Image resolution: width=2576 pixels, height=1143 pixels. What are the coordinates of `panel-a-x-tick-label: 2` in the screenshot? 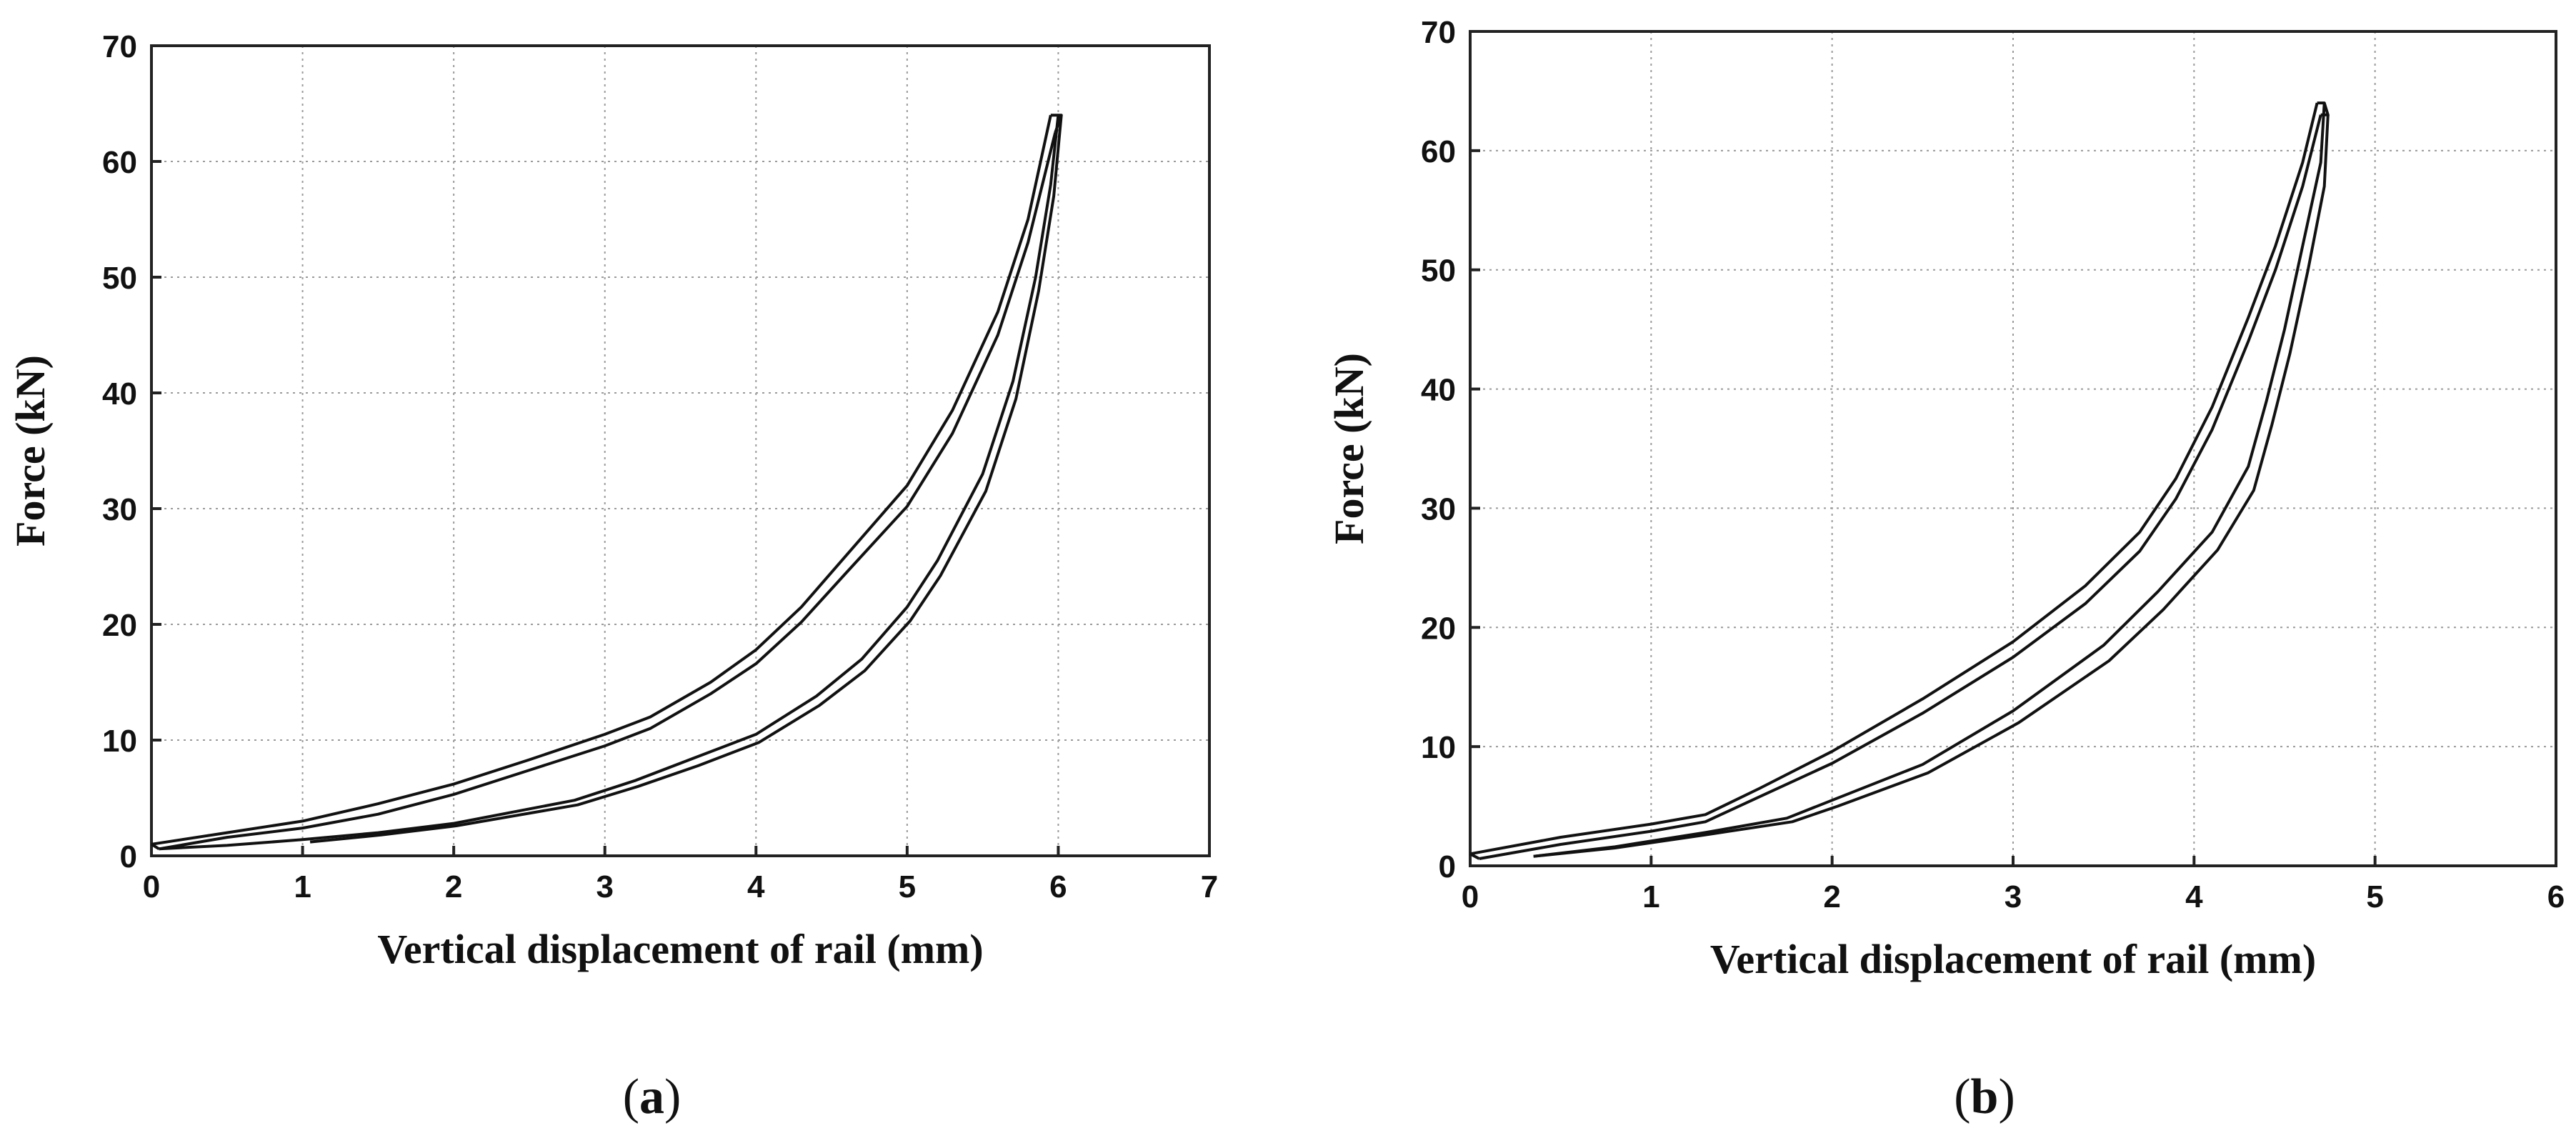 It's located at (454, 886).